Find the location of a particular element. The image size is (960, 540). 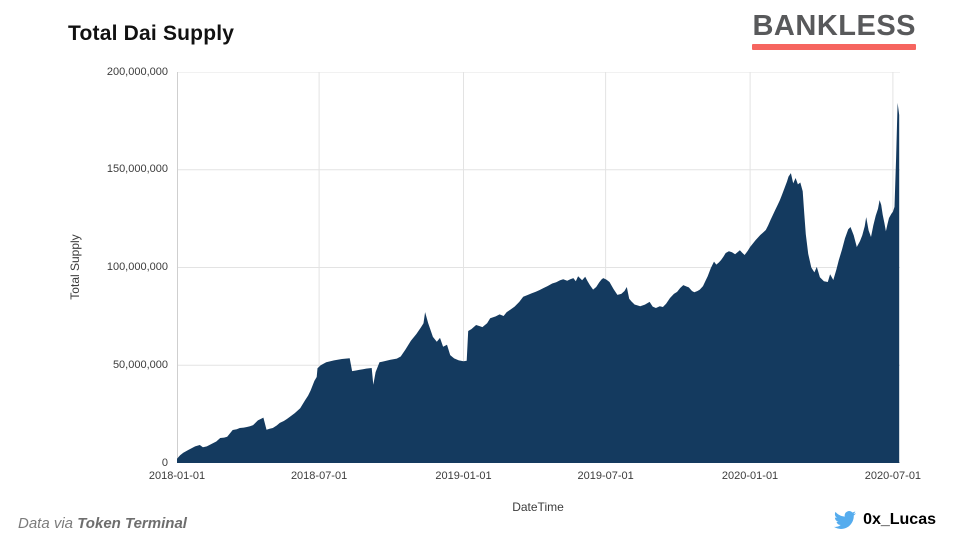

x-axis-title: DateTime is located at coordinates (538, 507).